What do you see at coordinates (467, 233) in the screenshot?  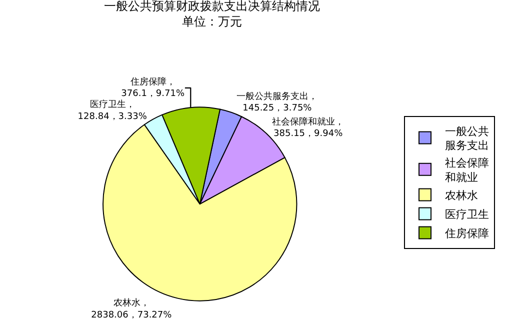 I see `legend-label: 住房保障` at bounding box center [467, 233].